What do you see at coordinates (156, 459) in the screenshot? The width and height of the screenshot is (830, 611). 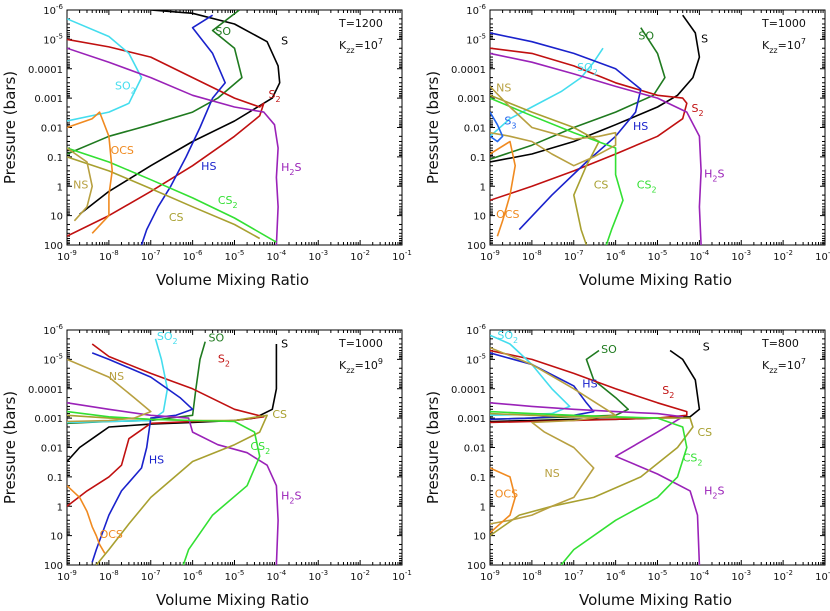 I see `series-label-hs: HS` at bounding box center [156, 459].